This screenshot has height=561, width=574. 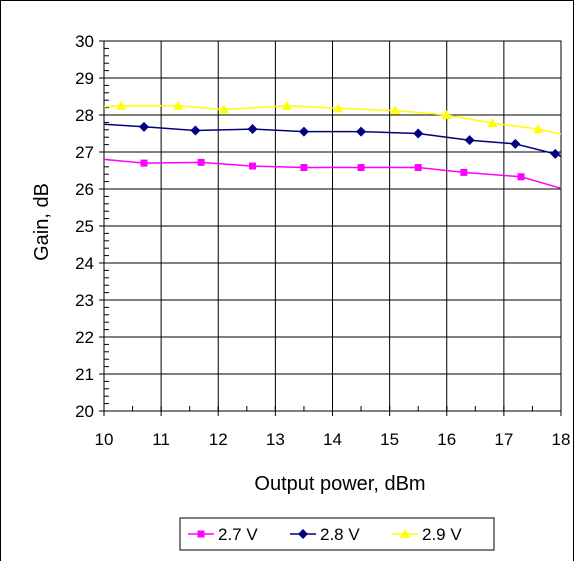 I want to click on x-tick-label: 12, so click(x=218, y=439).